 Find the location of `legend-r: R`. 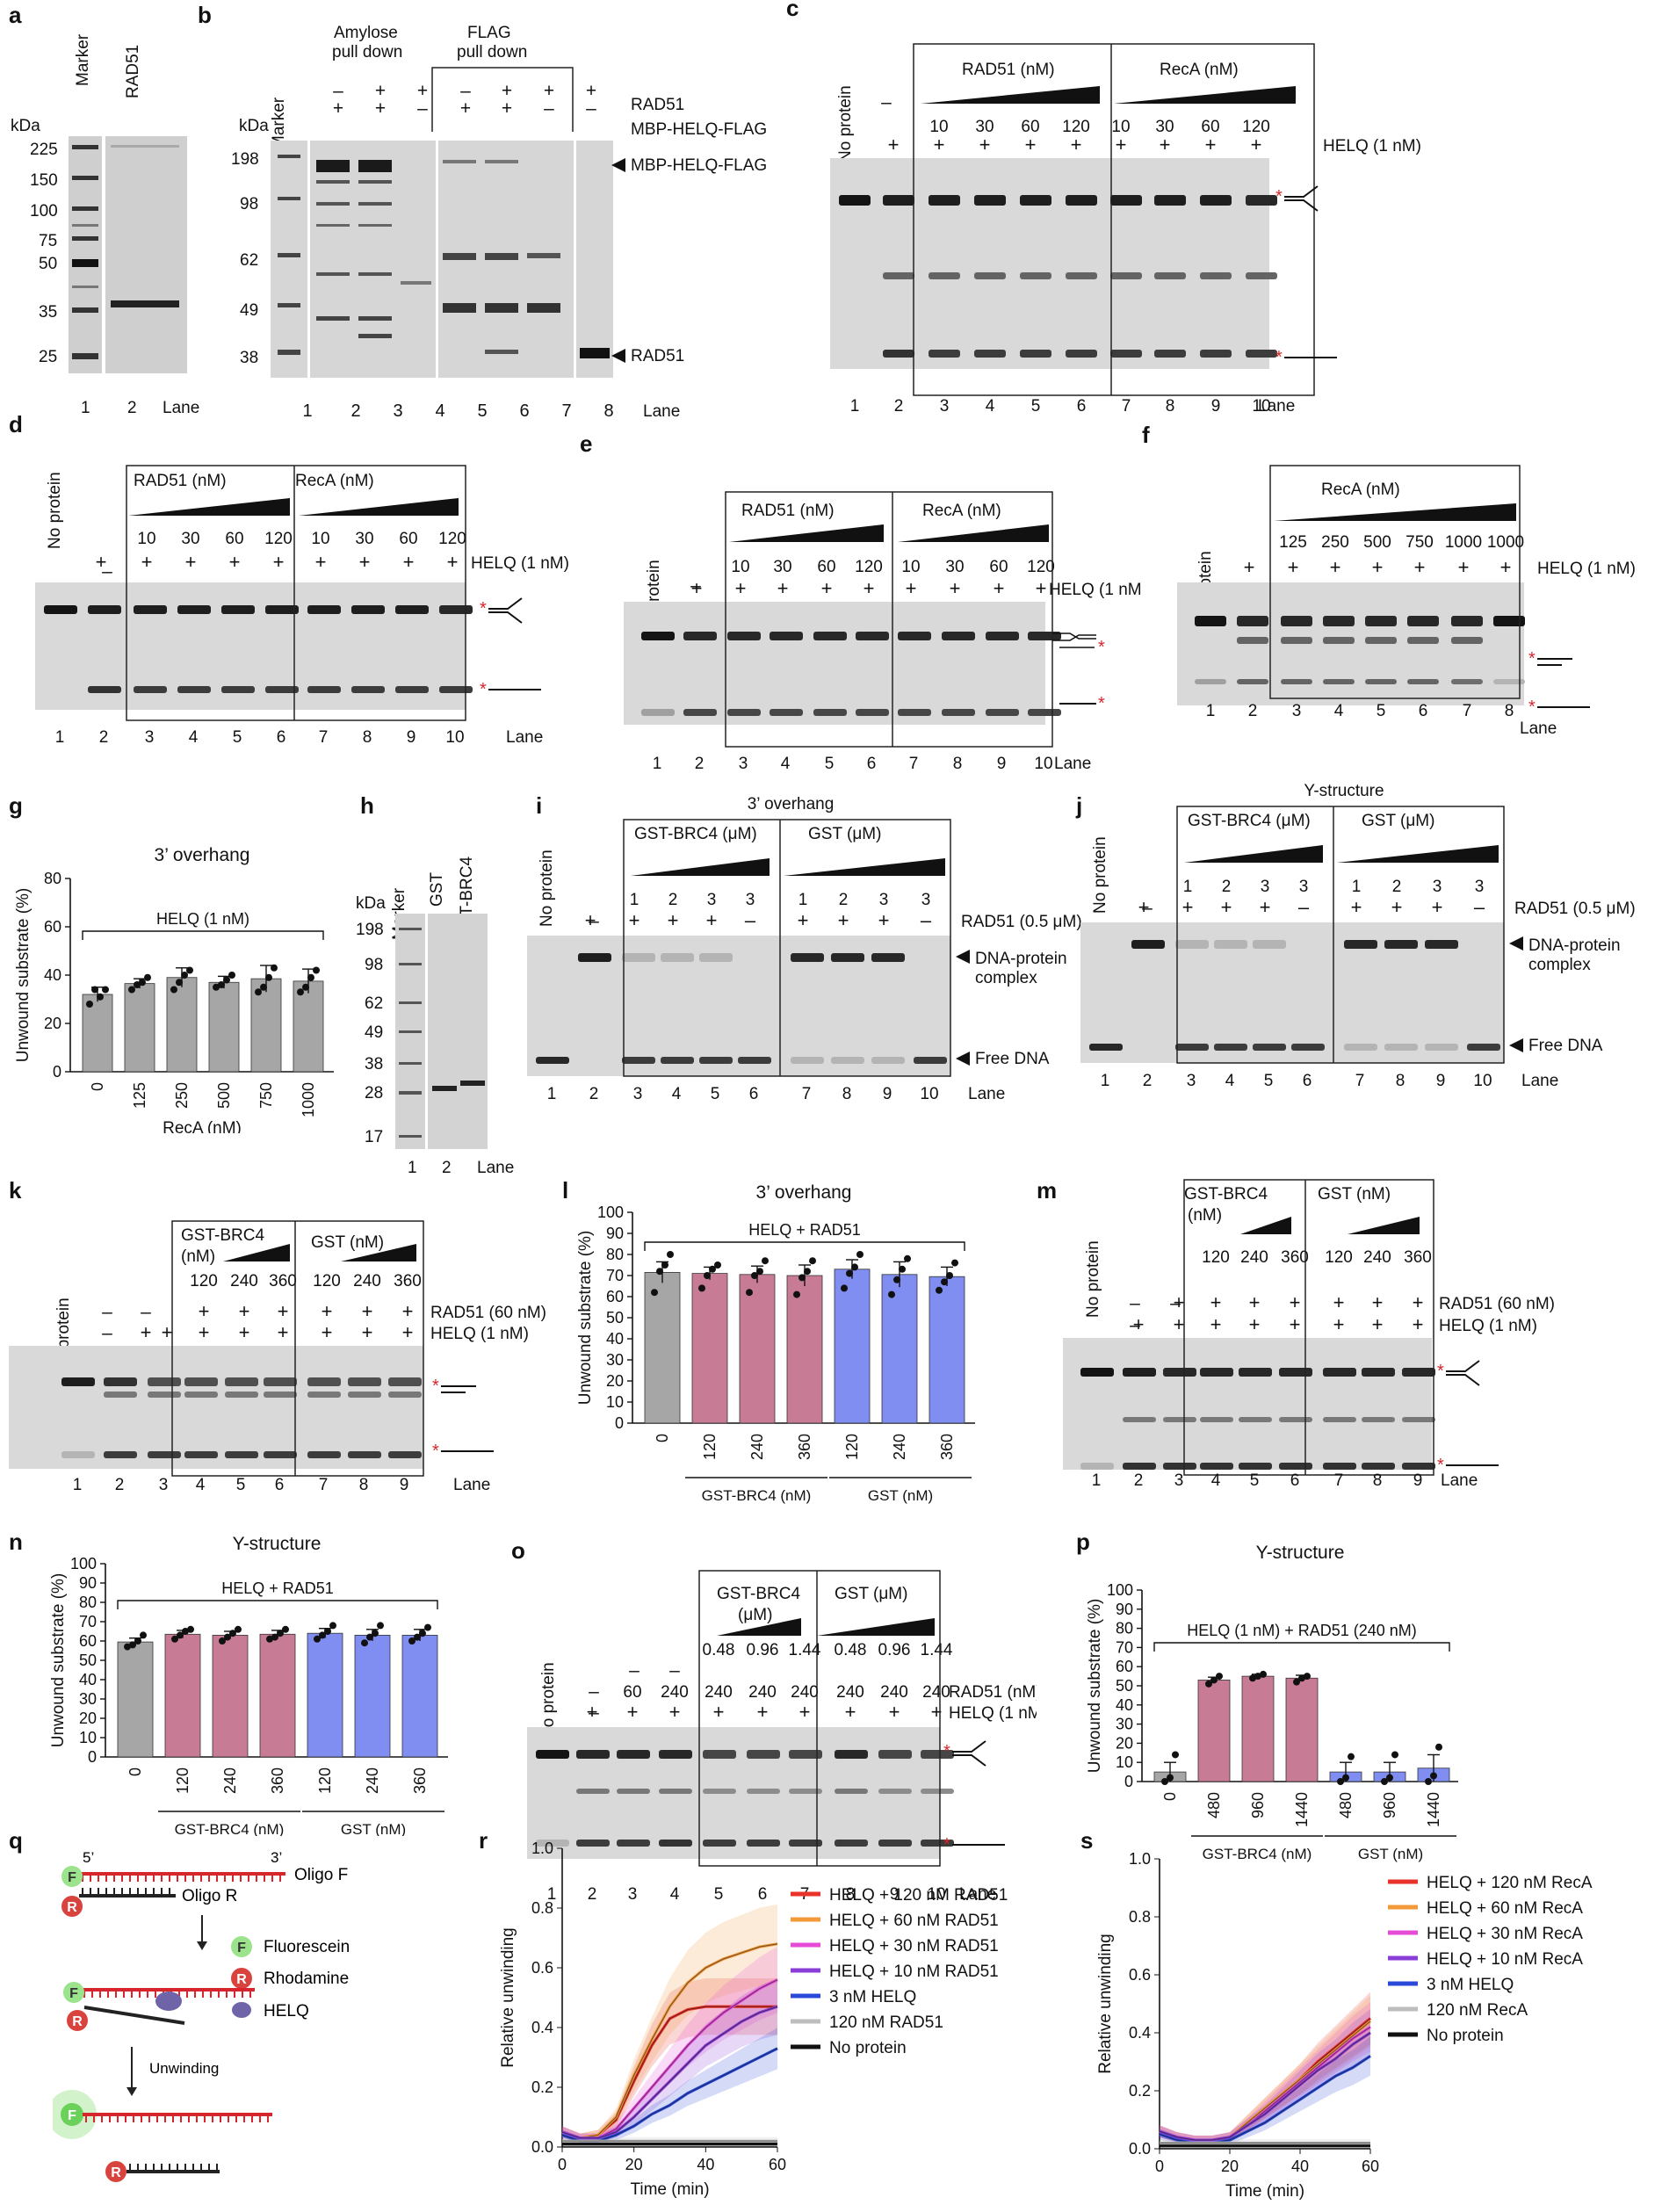

legend-r: R is located at coordinates (241, 1979).